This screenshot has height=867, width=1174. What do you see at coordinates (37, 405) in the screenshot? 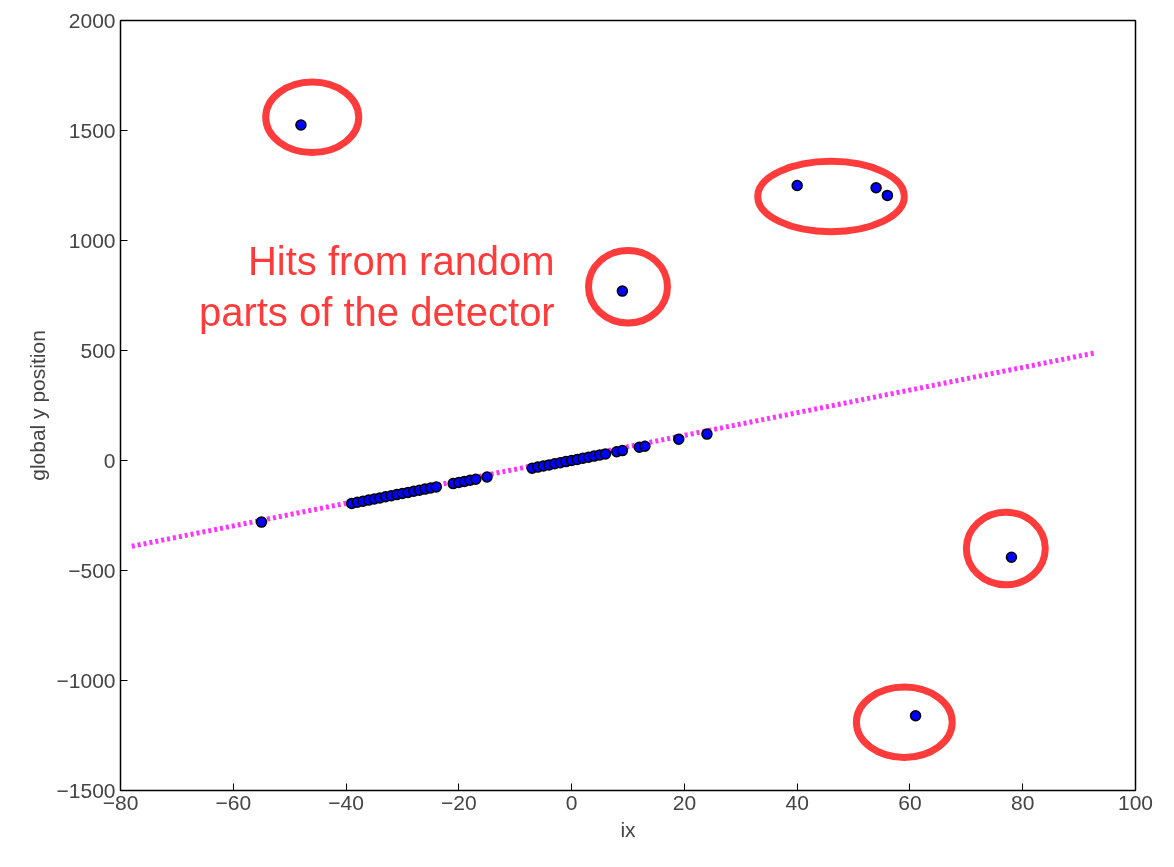
I see `y-axis-title: global y position` at bounding box center [37, 405].